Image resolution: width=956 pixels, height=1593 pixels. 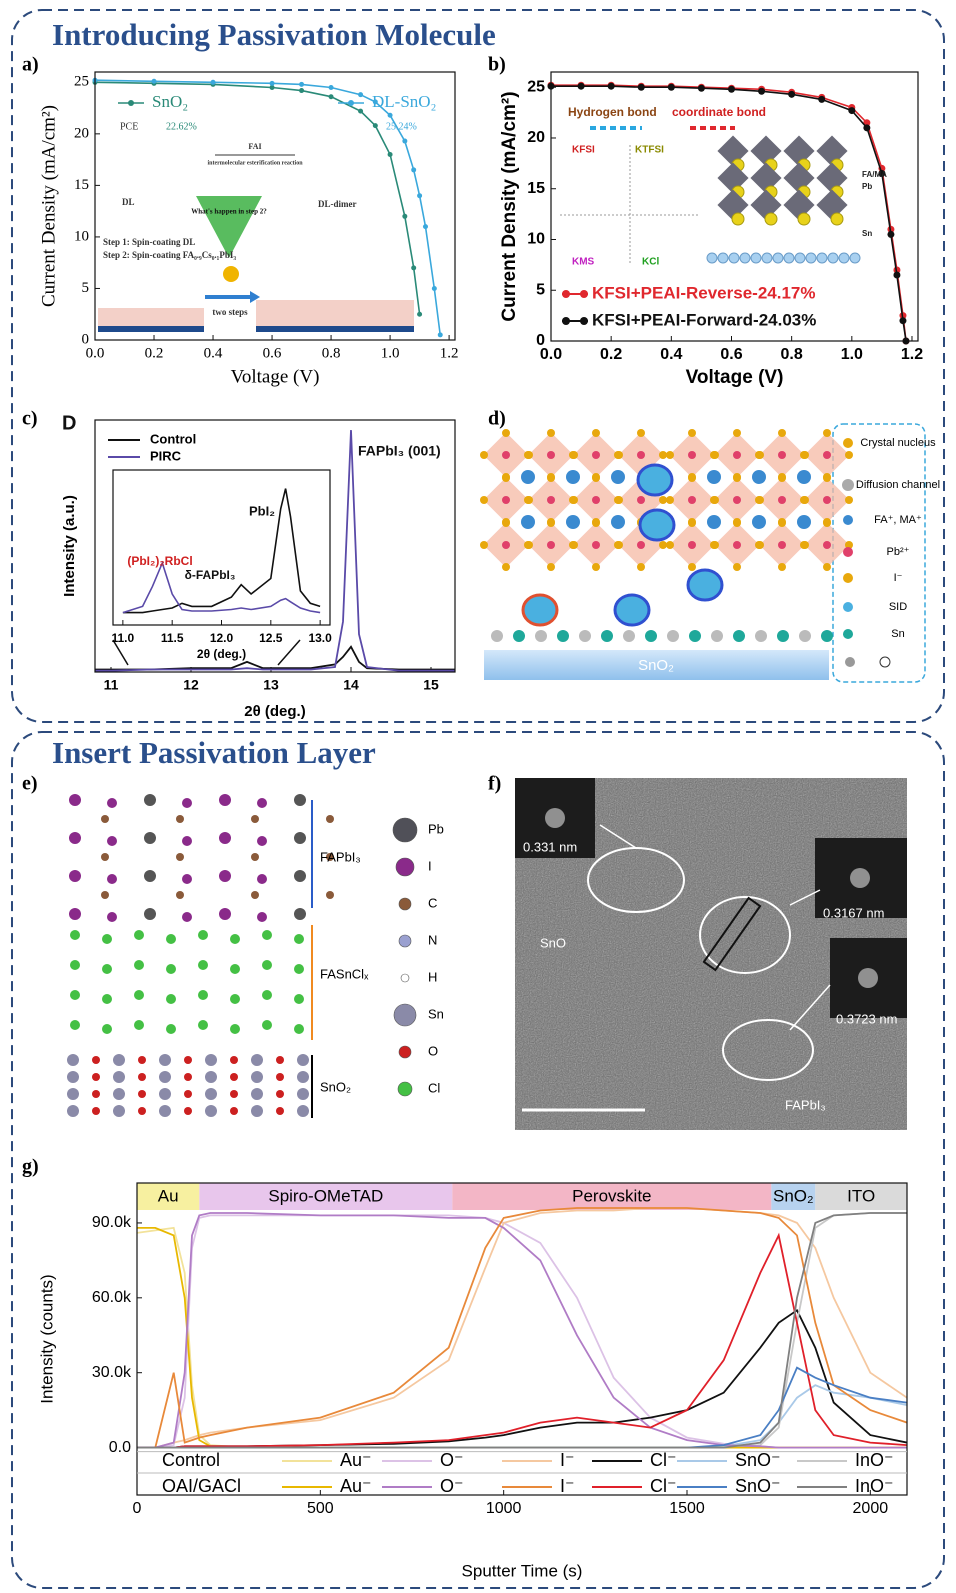 I want to click on x-tick-label: 14, so click(x=351, y=685).